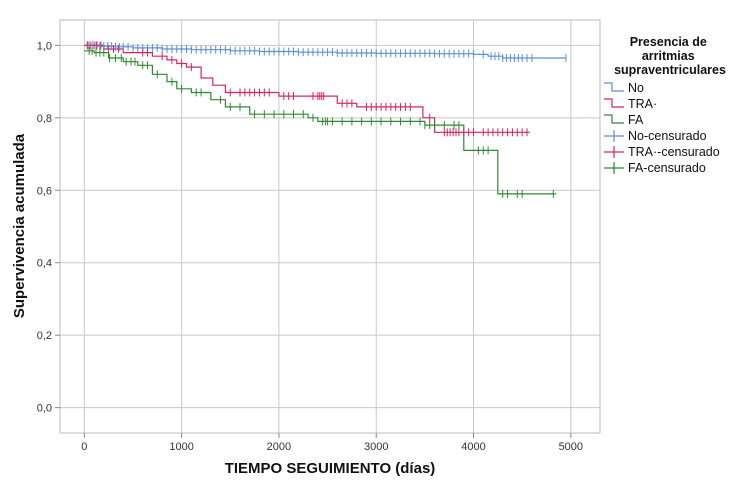  What do you see at coordinates (44, 264) in the screenshot?
I see `y-tick-label: 0,4` at bounding box center [44, 264].